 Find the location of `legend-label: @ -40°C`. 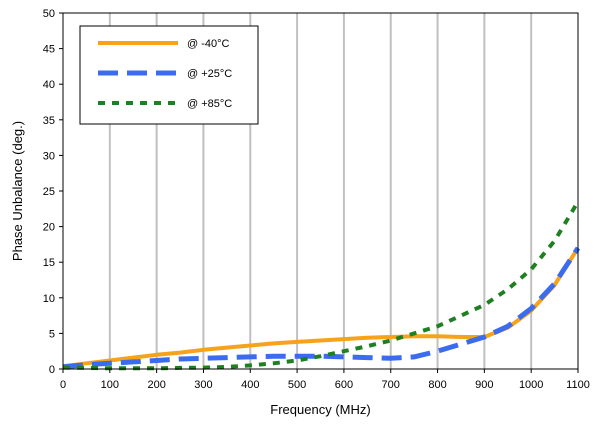

legend-label: @ -40°C is located at coordinates (208, 44).